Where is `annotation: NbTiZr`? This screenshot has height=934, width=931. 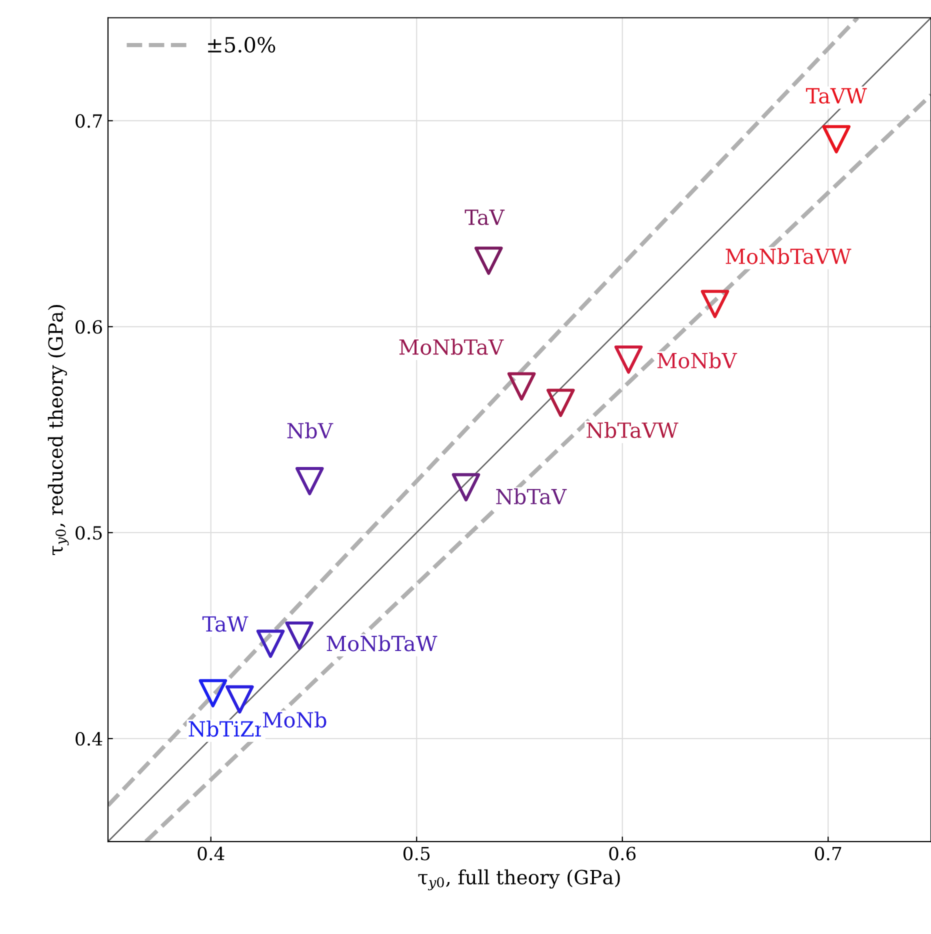
annotation: NbTiZr is located at coordinates (226, 728).